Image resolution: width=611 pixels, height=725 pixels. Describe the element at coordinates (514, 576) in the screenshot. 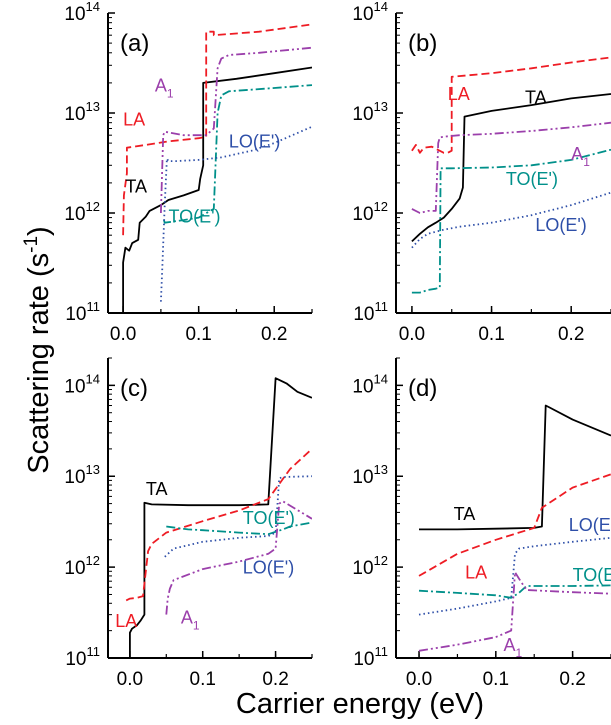

I see `panel-d-series-lo-e` at that location.